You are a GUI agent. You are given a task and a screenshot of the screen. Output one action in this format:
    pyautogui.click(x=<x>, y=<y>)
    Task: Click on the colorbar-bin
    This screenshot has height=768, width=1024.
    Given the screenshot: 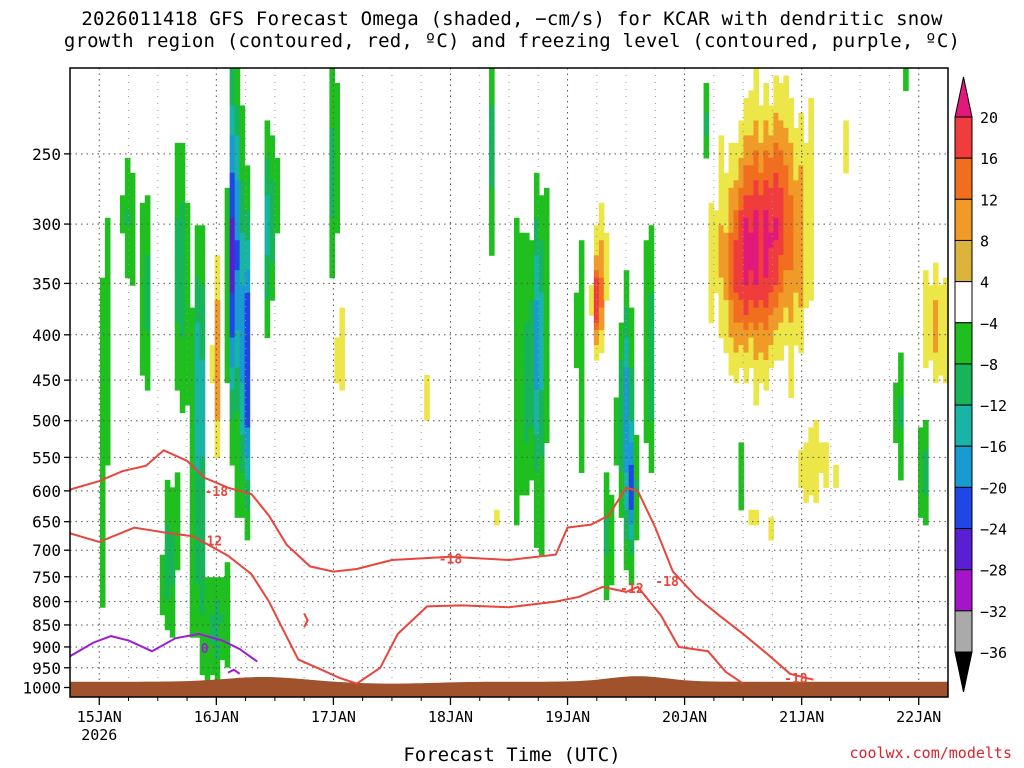 What is the action you would take?
    pyautogui.click(x=963, y=590)
    